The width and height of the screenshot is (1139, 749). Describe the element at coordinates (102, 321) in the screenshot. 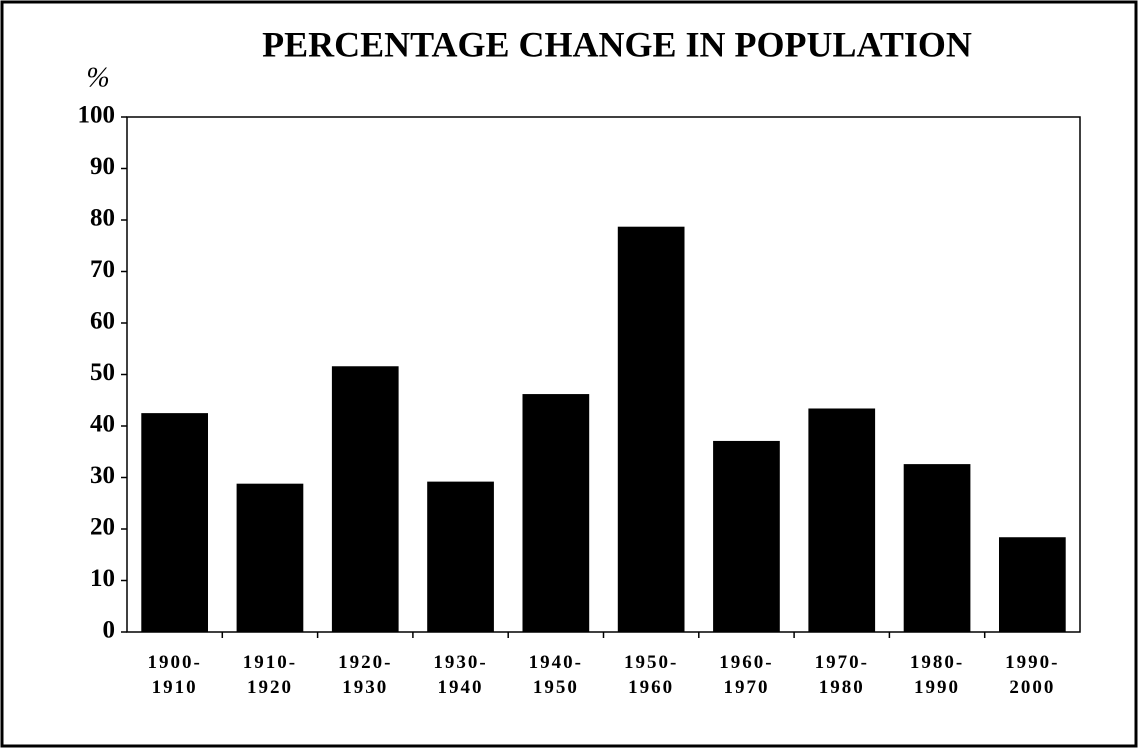

I see `y-tick-label: 60` at that location.